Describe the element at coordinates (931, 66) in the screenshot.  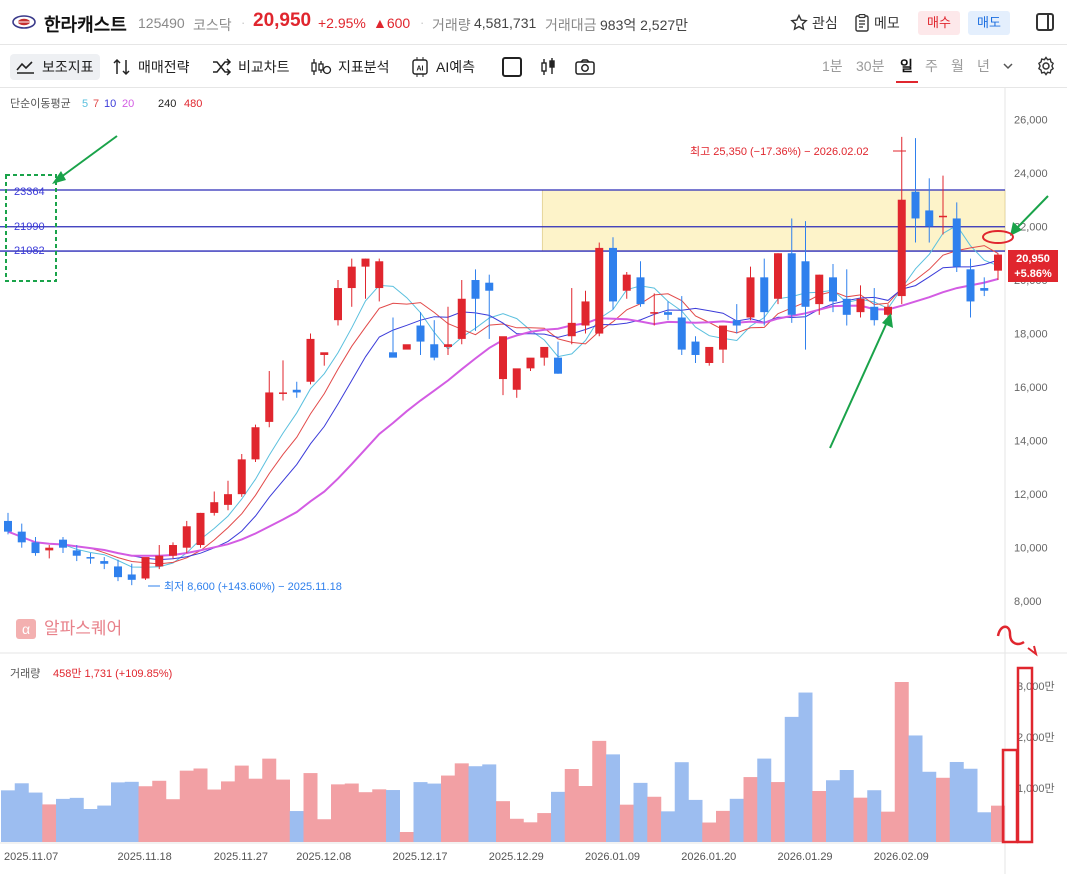
I see `period-week: 주` at that location.